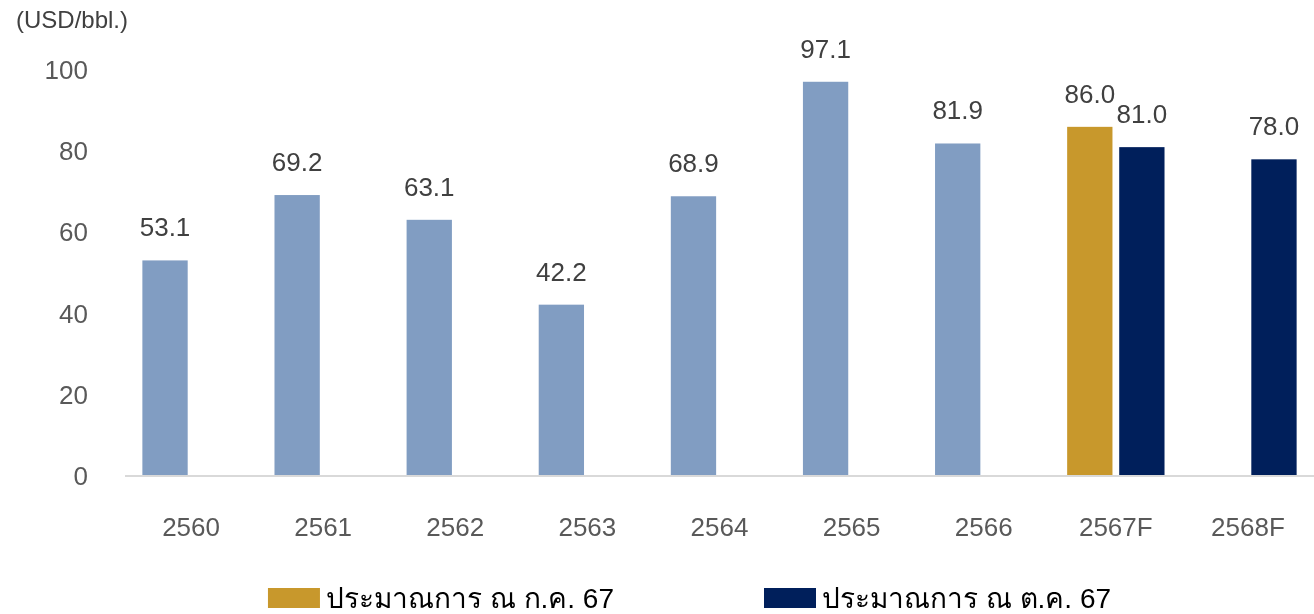  Describe the element at coordinates (191, 527) in the screenshot. I see `x-tick-label: 2560` at that location.